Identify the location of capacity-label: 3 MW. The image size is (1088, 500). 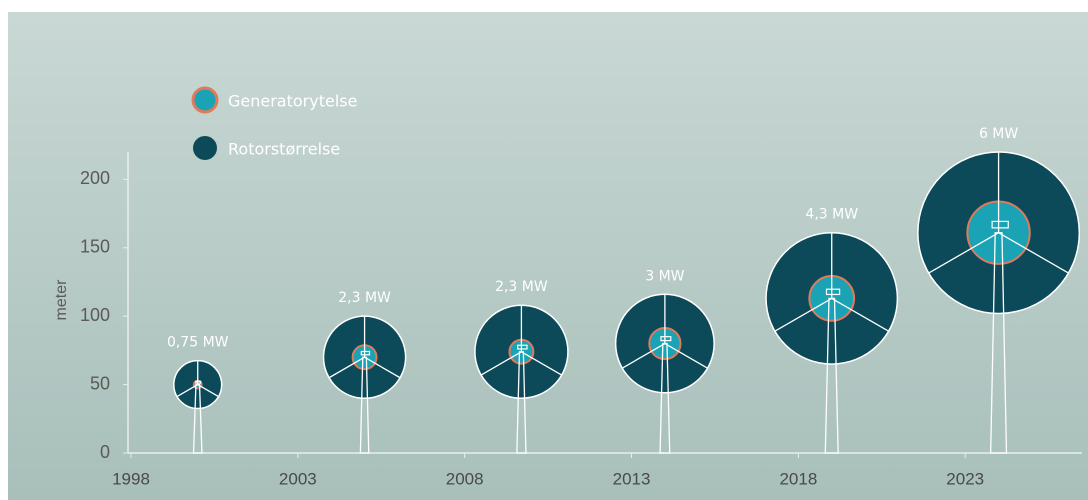
(664, 276).